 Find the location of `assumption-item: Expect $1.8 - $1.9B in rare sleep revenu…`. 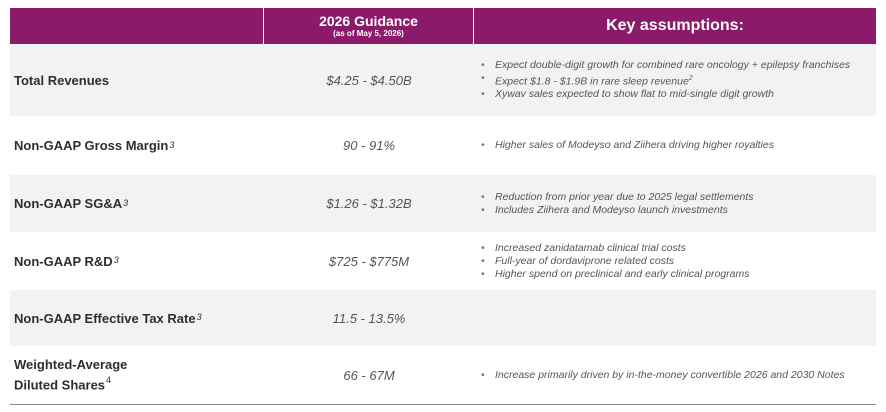

assumption-item: Expect $1.8 - $1.9B in rare sleep revenu… is located at coordinates (665, 80).